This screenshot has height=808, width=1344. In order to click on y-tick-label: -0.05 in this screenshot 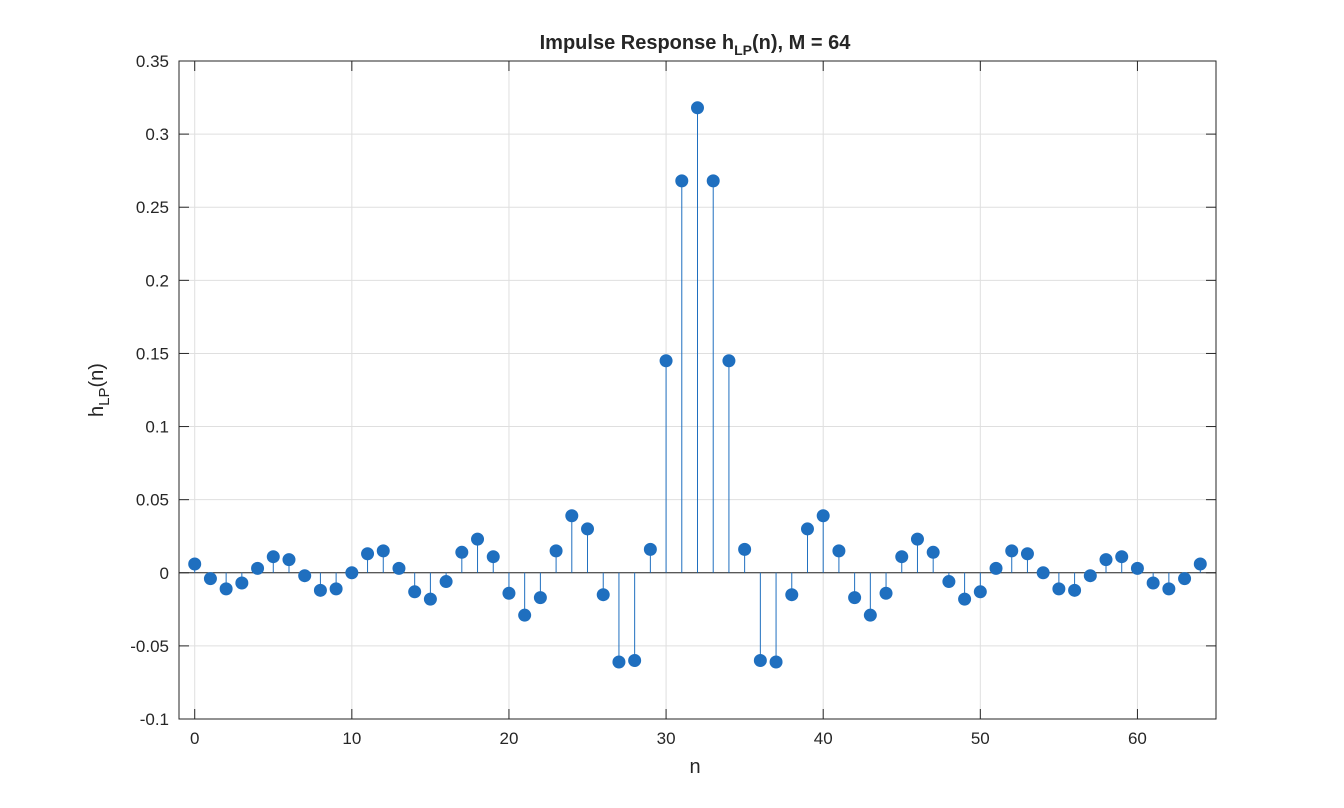, I will do `click(149, 646)`.